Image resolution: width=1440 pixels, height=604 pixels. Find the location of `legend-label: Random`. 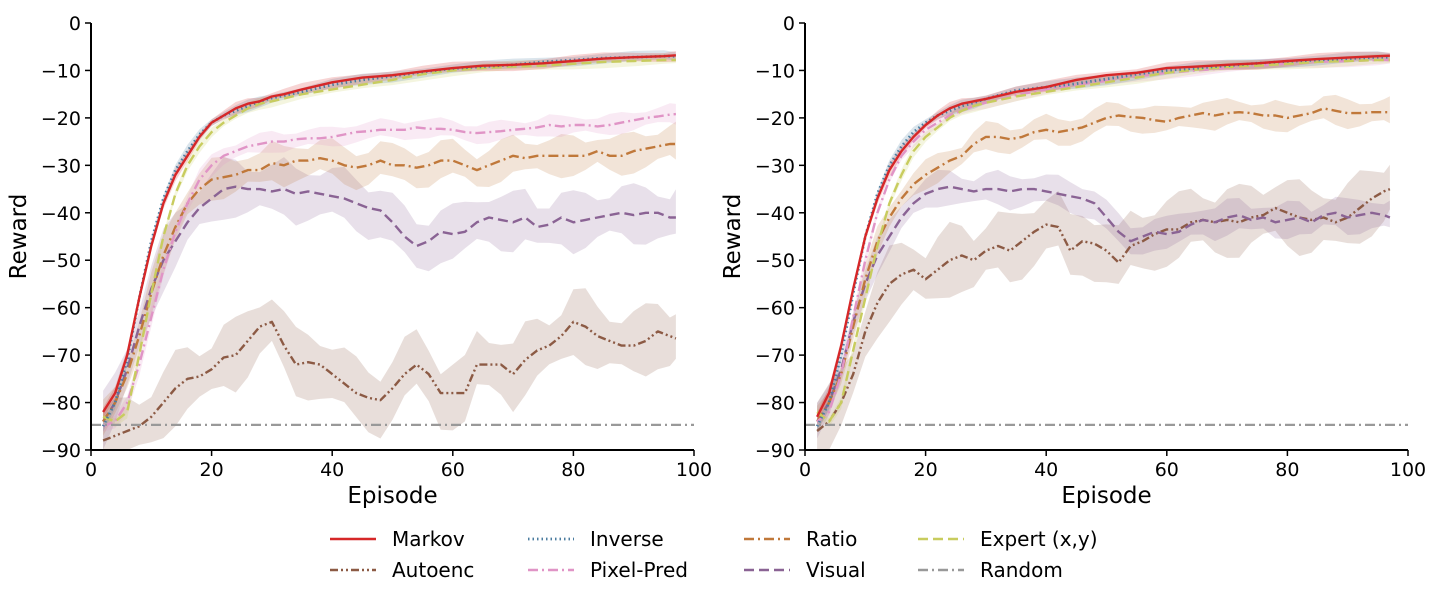

legend-label: Random is located at coordinates (1021, 570).